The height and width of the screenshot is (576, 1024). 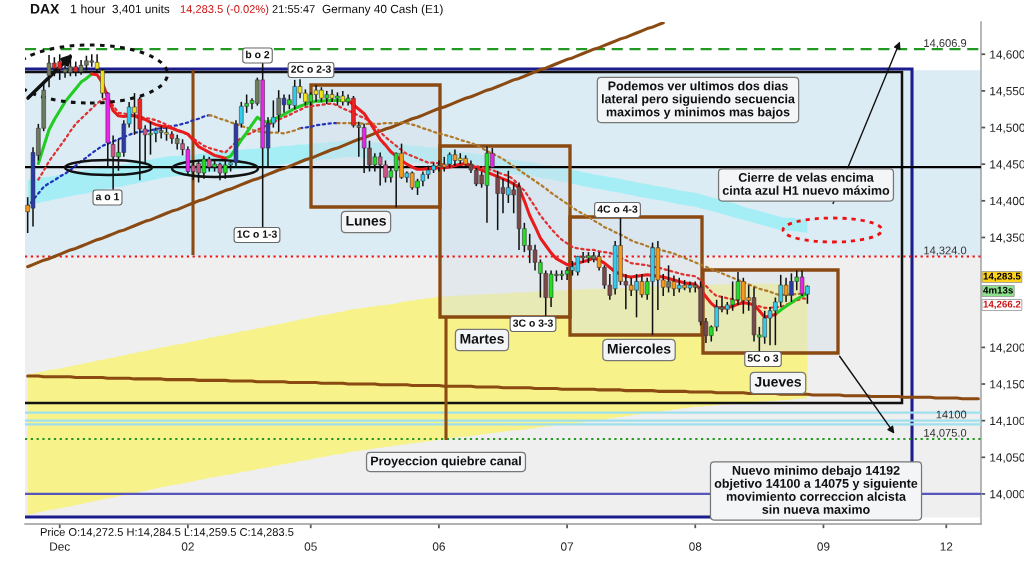 I want to click on annotation: 2C o 2-3, so click(x=311, y=69).